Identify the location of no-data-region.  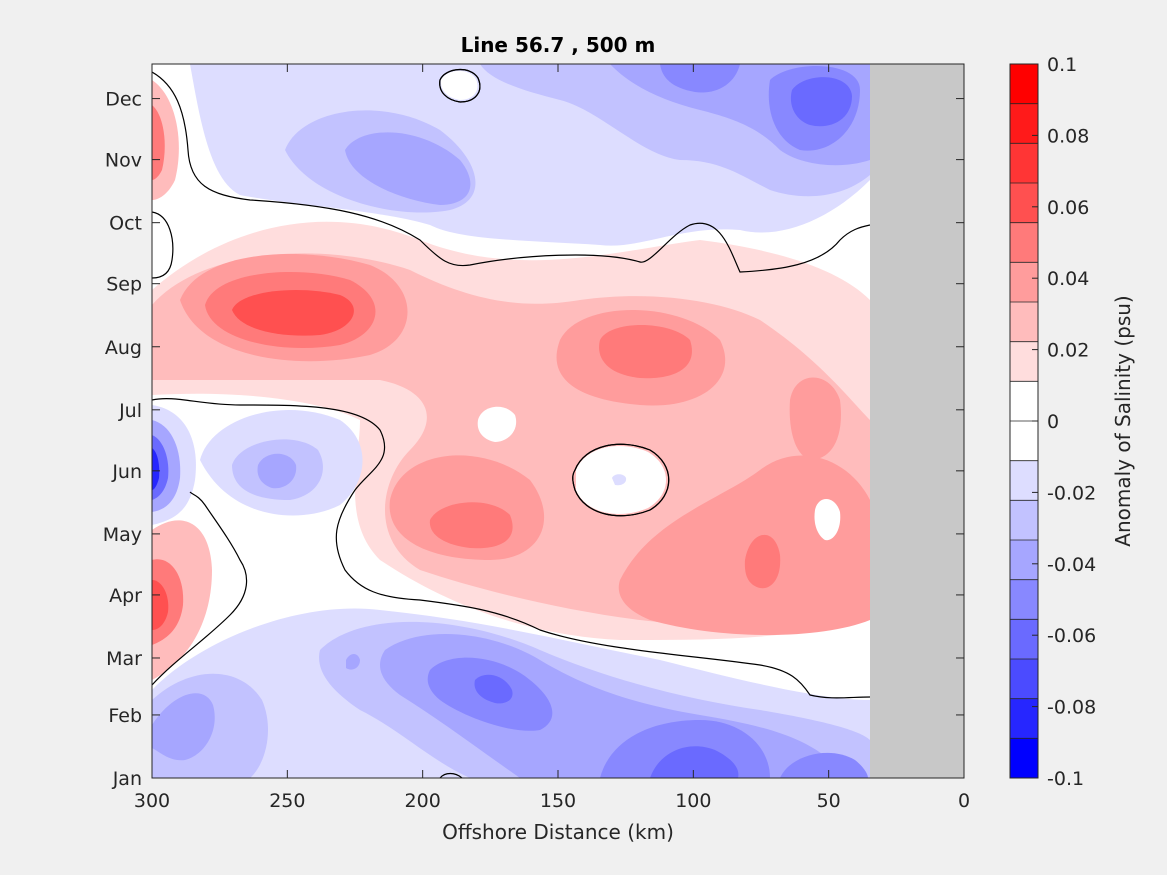
(917, 421).